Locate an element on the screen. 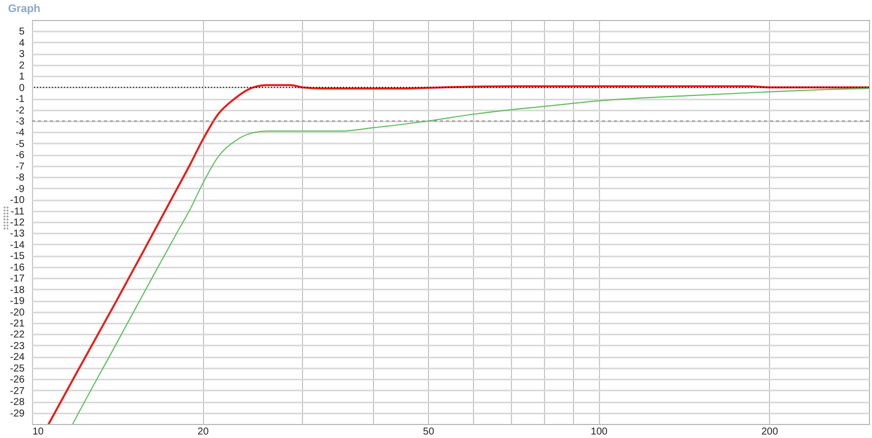 Image resolution: width=872 pixels, height=438 pixels. y-tick-label: -8 is located at coordinates (20, 178).